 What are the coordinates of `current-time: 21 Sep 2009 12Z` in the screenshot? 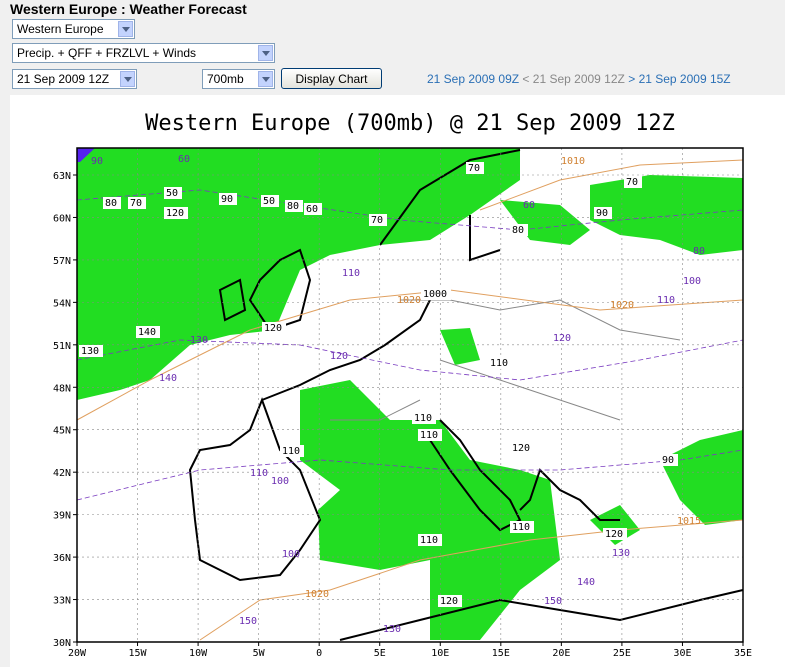 It's located at (578, 79).